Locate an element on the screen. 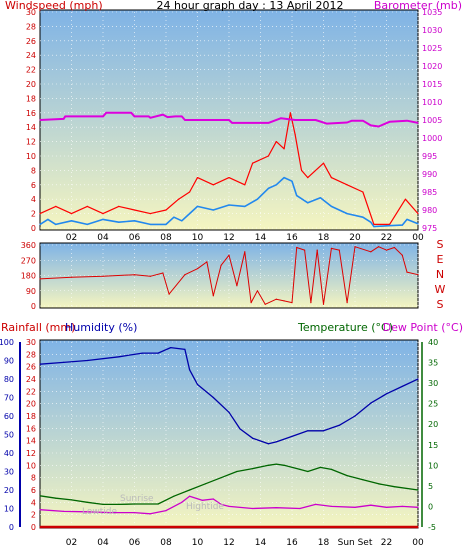 This screenshot has width=467, height=555. rain-tick-label: 12 is located at coordinates (31, 453).